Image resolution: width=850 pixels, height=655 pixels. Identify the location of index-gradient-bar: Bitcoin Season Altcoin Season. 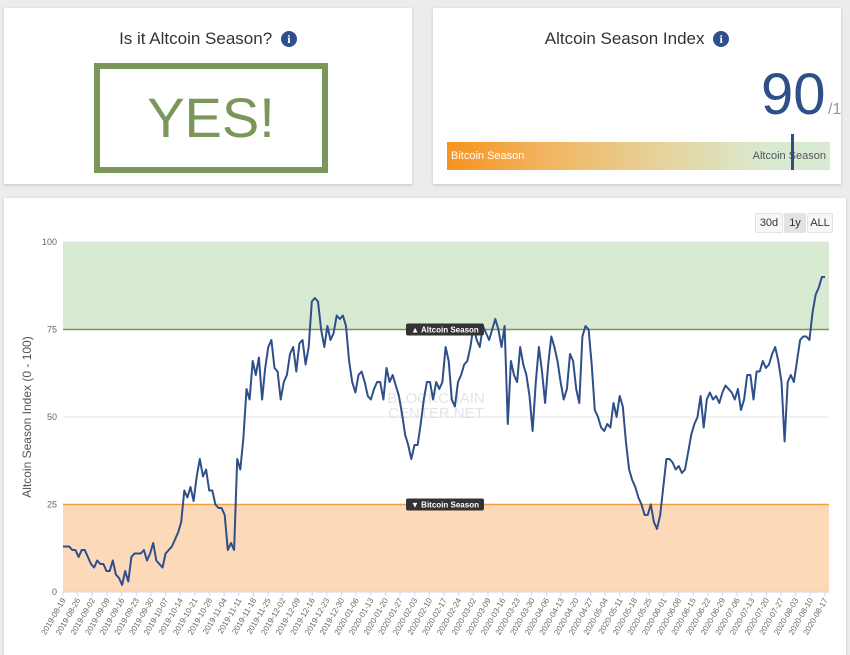
(638, 152).